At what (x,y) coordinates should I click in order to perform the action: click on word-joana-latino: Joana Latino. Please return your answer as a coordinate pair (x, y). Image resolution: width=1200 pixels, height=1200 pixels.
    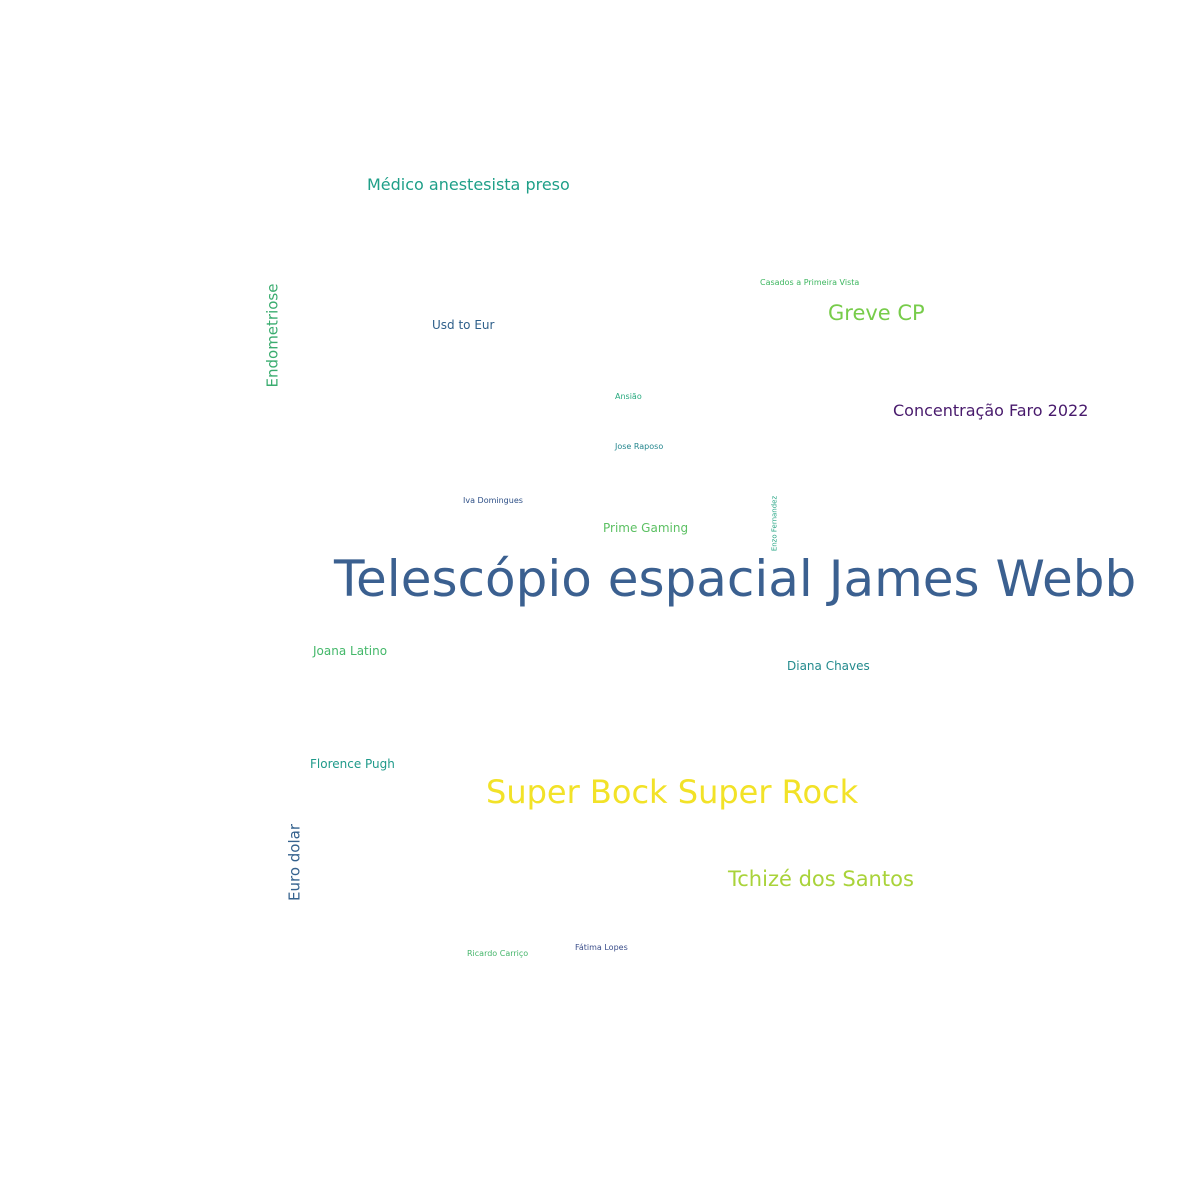
    Looking at the image, I should click on (350, 651).